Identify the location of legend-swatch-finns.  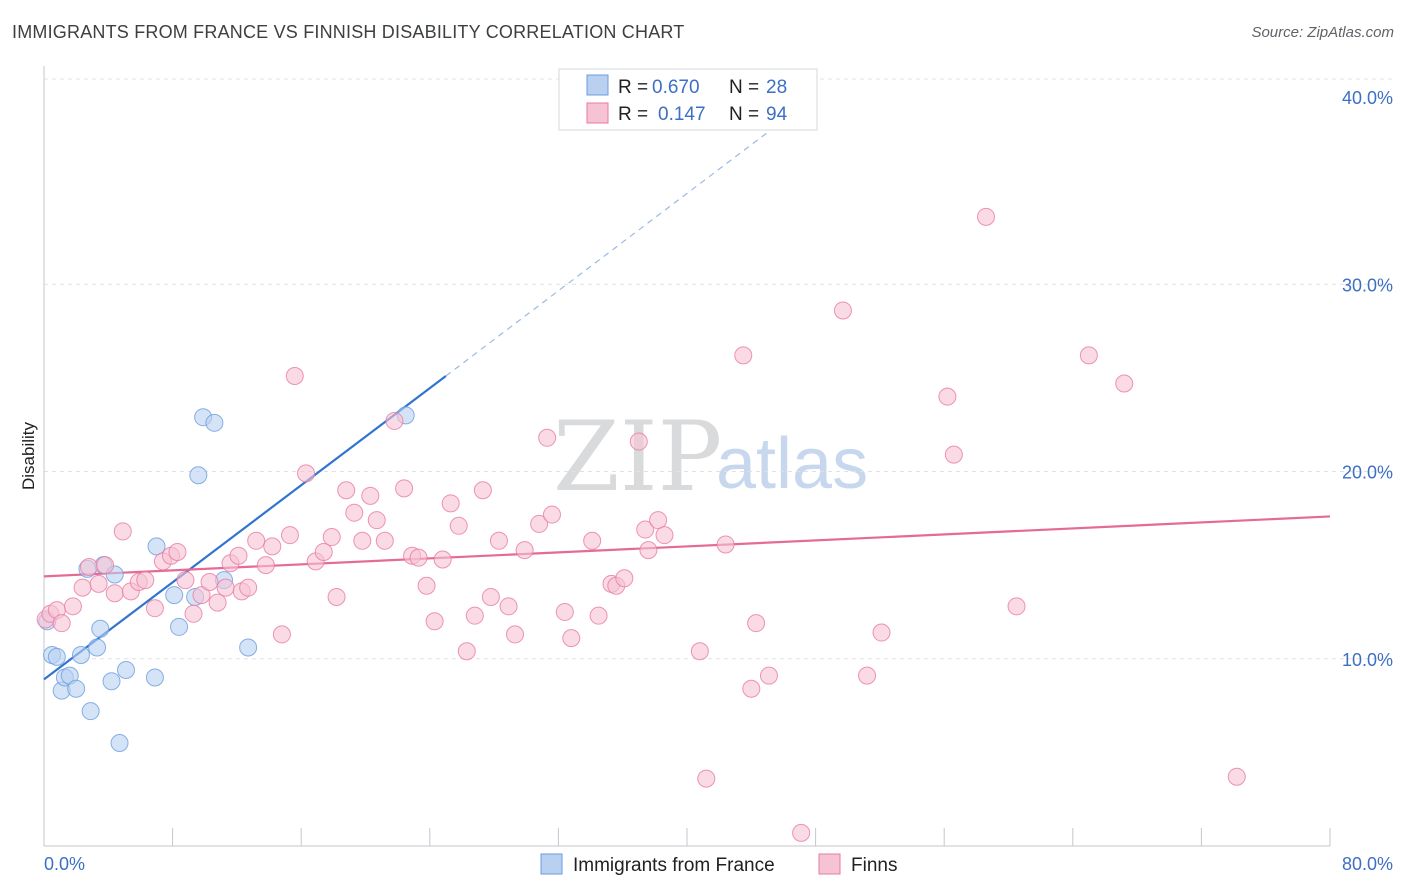
(829, 864).